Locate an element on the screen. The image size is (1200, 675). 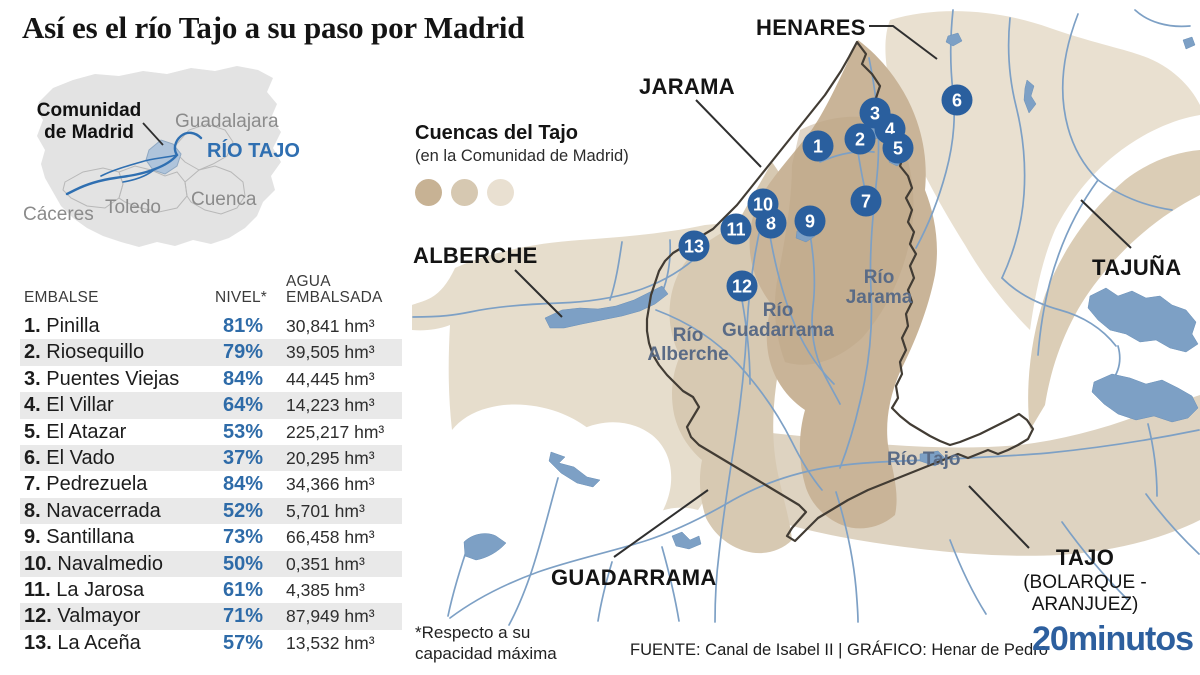
row-number: 12. is located at coordinates (38, 616).